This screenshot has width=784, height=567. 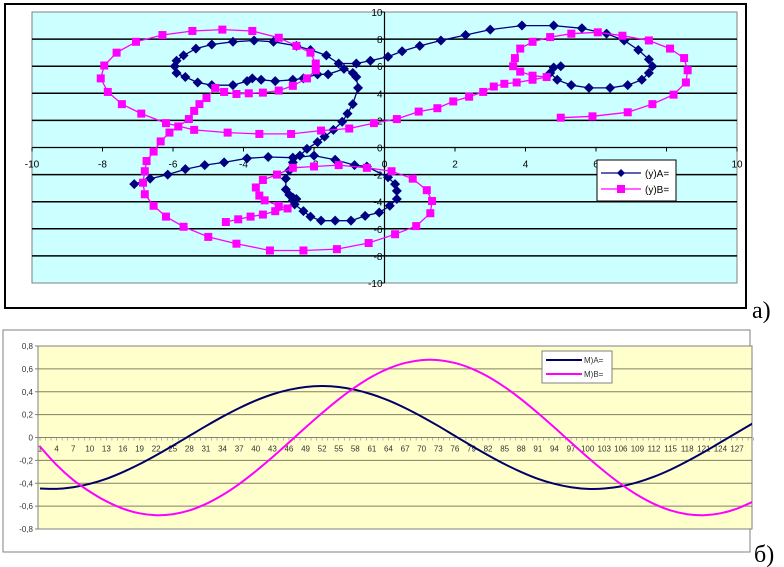 What do you see at coordinates (537, 449) in the screenshot?
I see `x-tick-label: 91` at bounding box center [537, 449].